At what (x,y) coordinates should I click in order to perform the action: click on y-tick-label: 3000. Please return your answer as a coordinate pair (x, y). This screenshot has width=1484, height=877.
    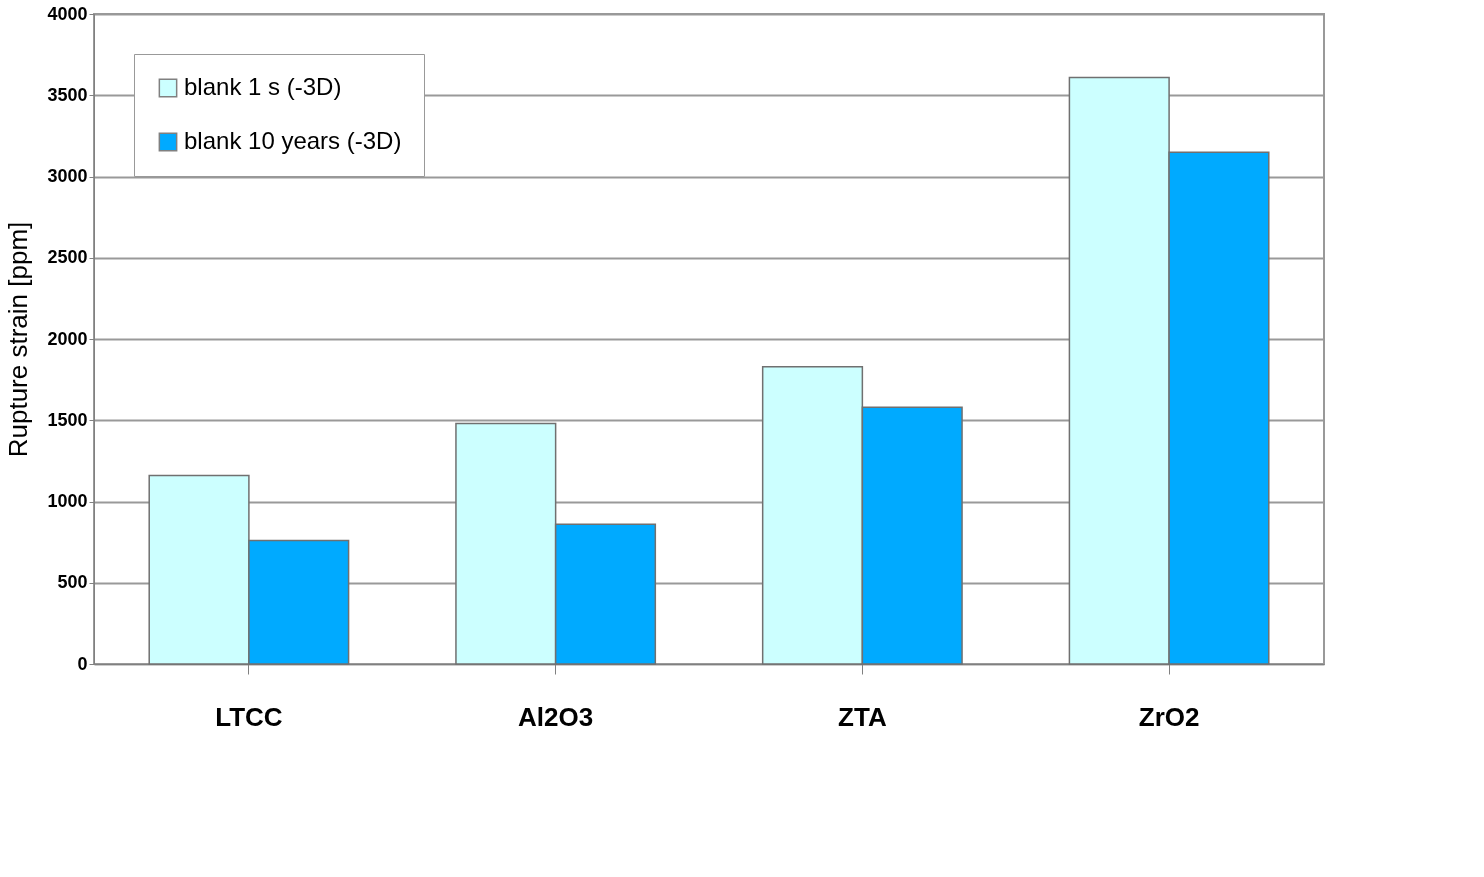
    Looking at the image, I should click on (67, 176).